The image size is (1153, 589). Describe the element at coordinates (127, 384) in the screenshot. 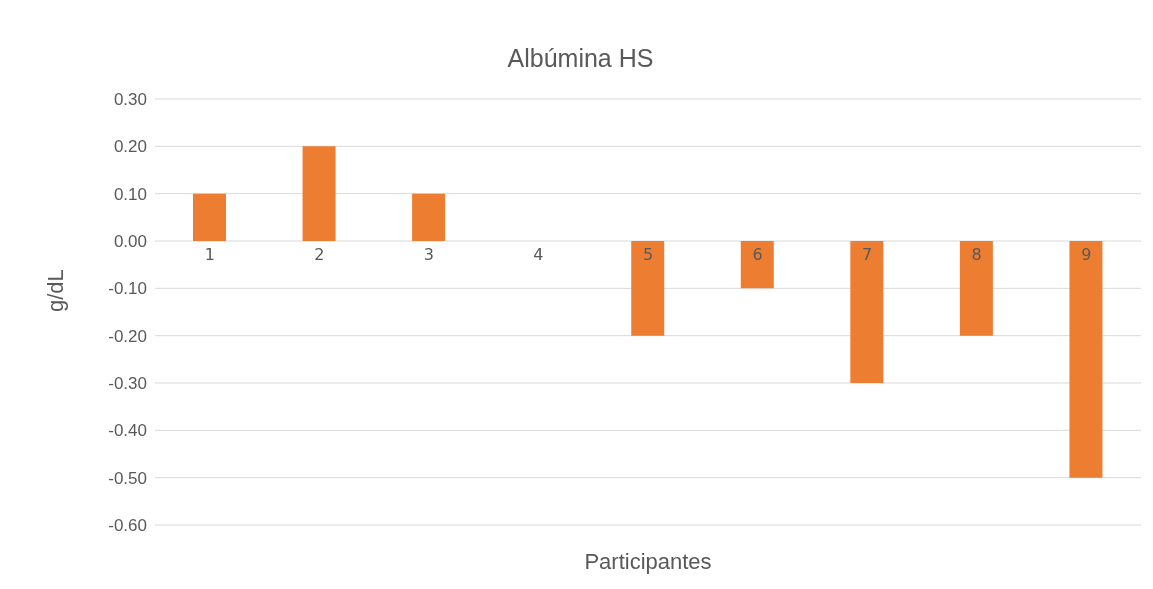

I see `y-tick-label: -0.30` at that location.